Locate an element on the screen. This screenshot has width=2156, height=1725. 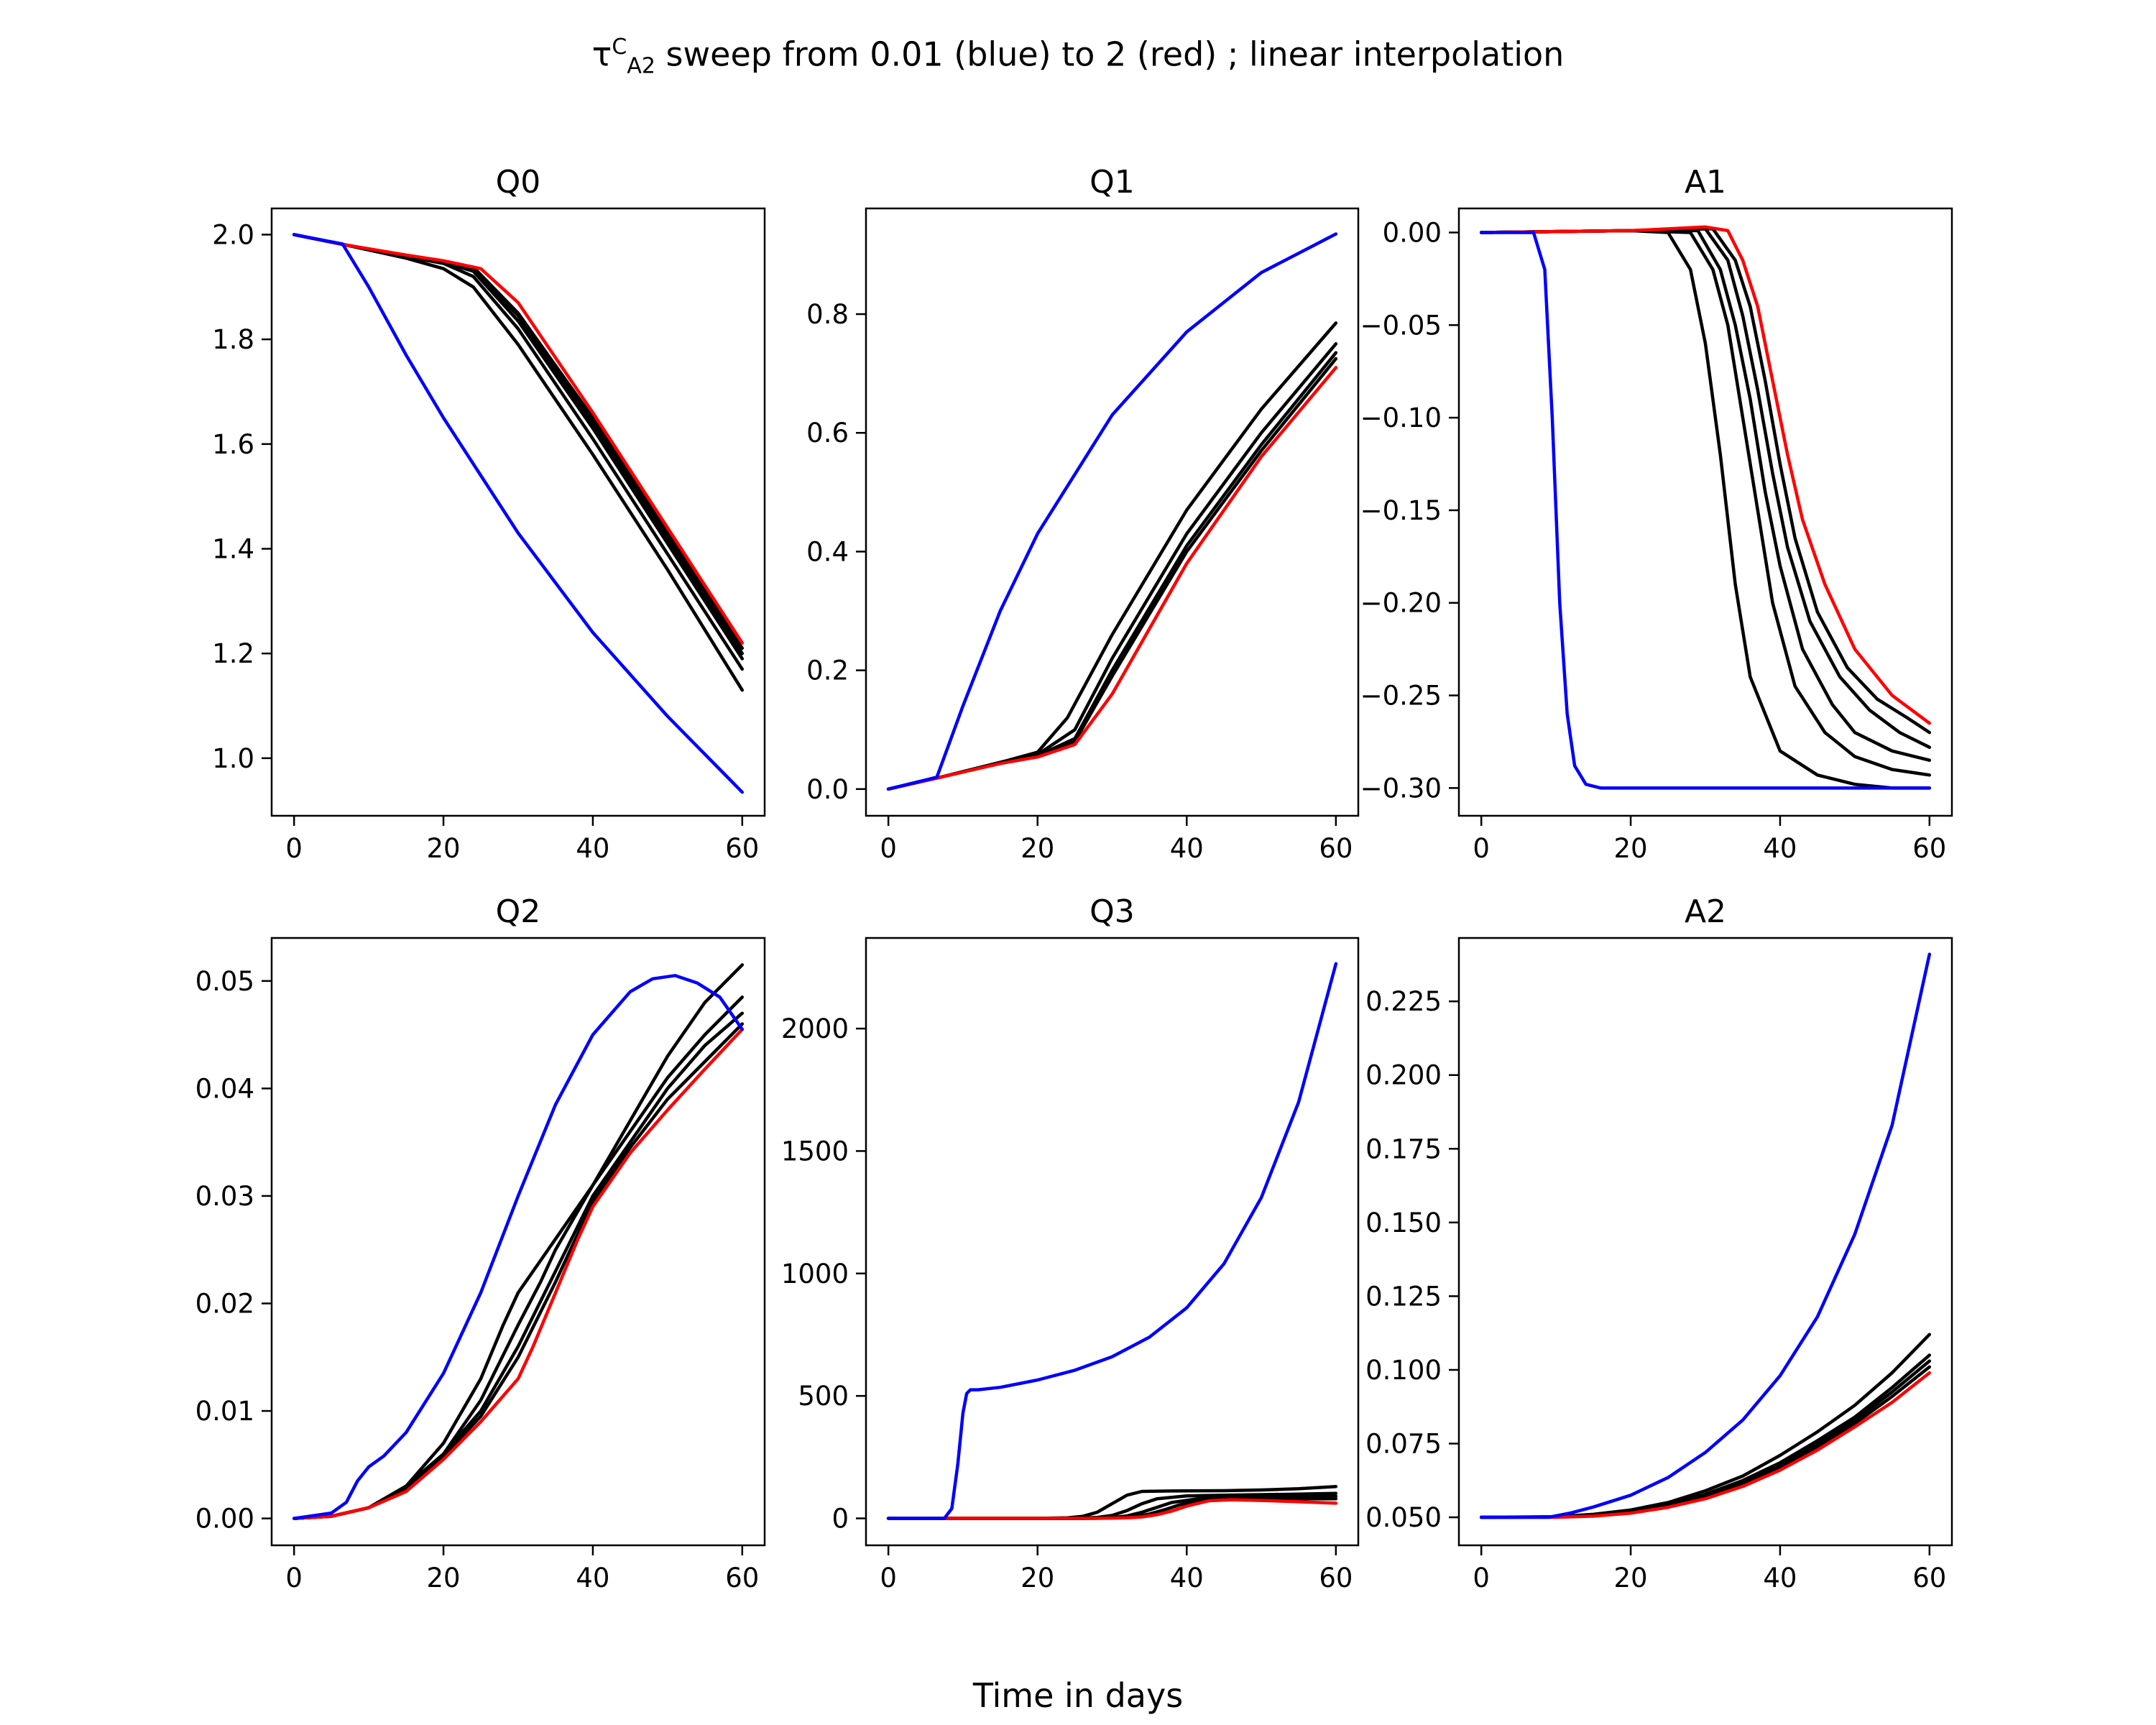
y-tick-label: 0.050 is located at coordinates (1403, 1517).